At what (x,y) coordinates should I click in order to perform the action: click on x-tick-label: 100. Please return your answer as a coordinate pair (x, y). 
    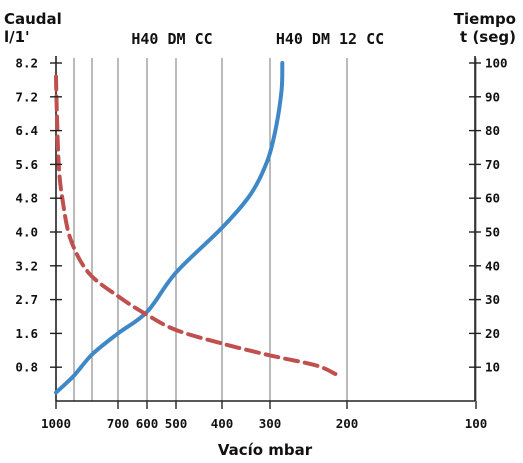
    Looking at the image, I should click on (476, 423).